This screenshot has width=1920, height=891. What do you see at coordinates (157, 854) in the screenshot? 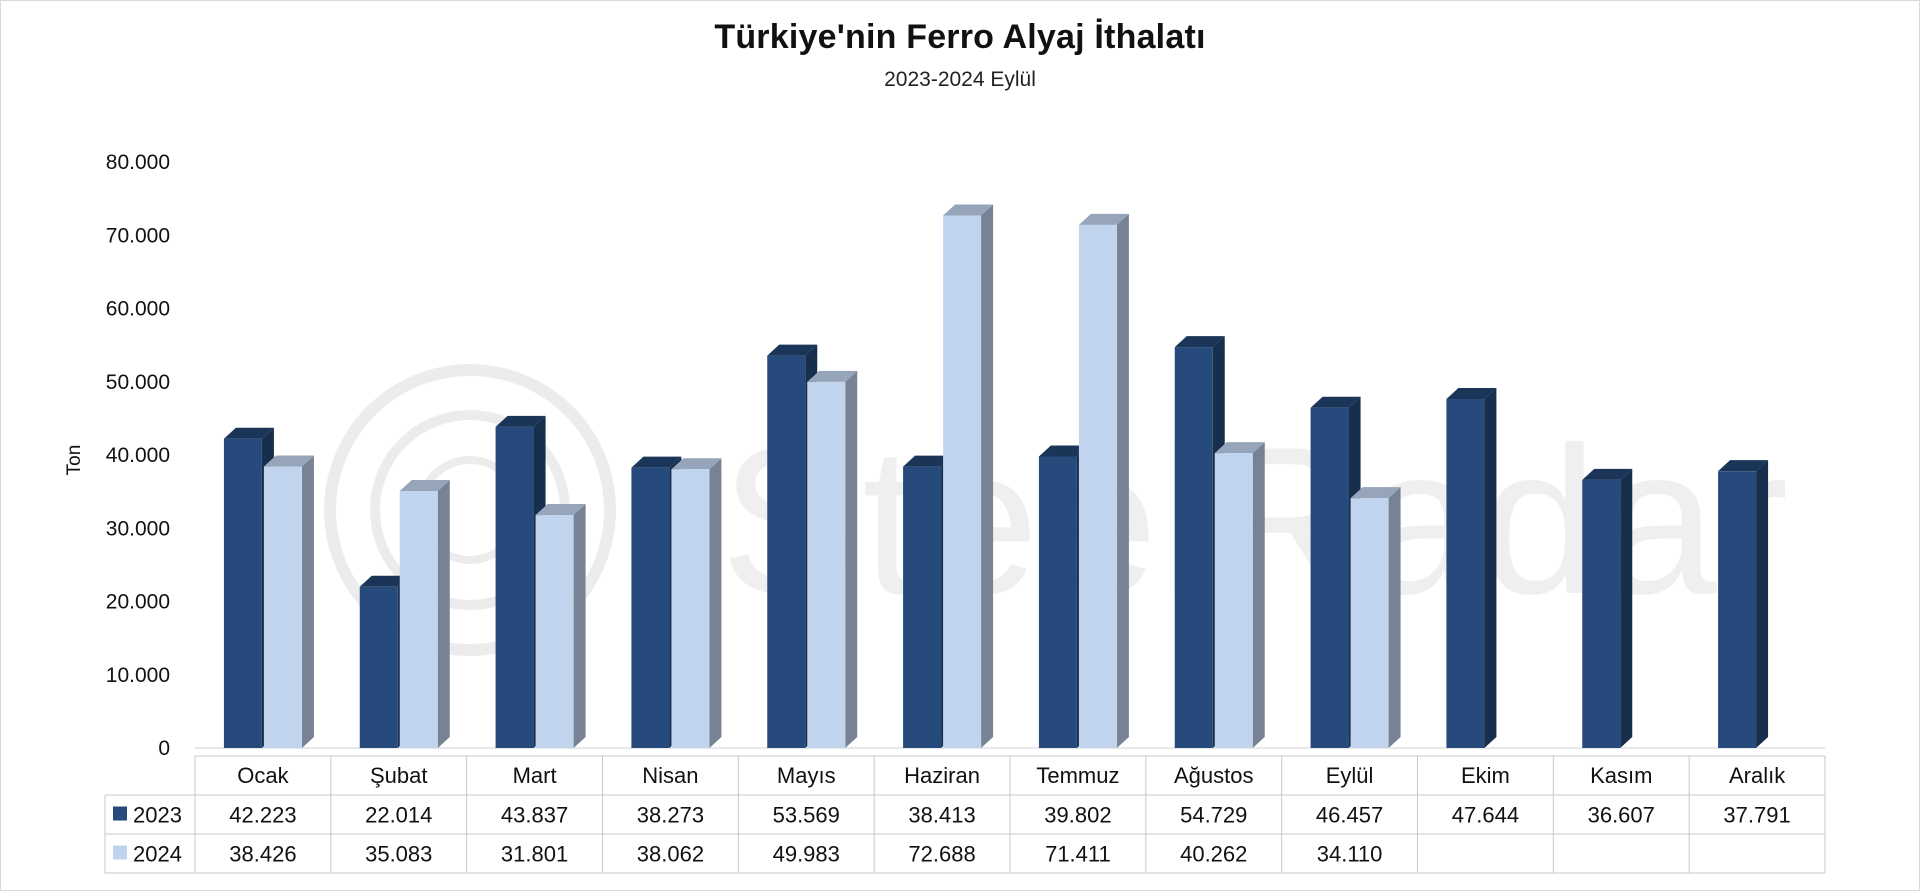
I see `legend-label-2024: 2024` at bounding box center [157, 854].